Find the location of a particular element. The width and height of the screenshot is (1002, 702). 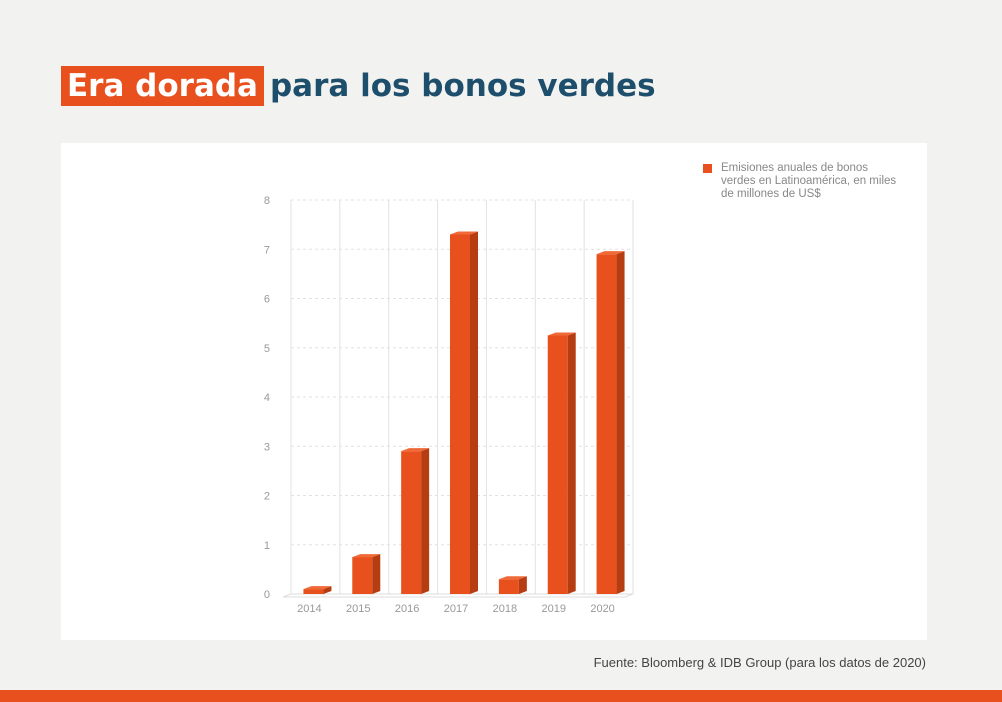

bar-2016 is located at coordinates (415, 521).